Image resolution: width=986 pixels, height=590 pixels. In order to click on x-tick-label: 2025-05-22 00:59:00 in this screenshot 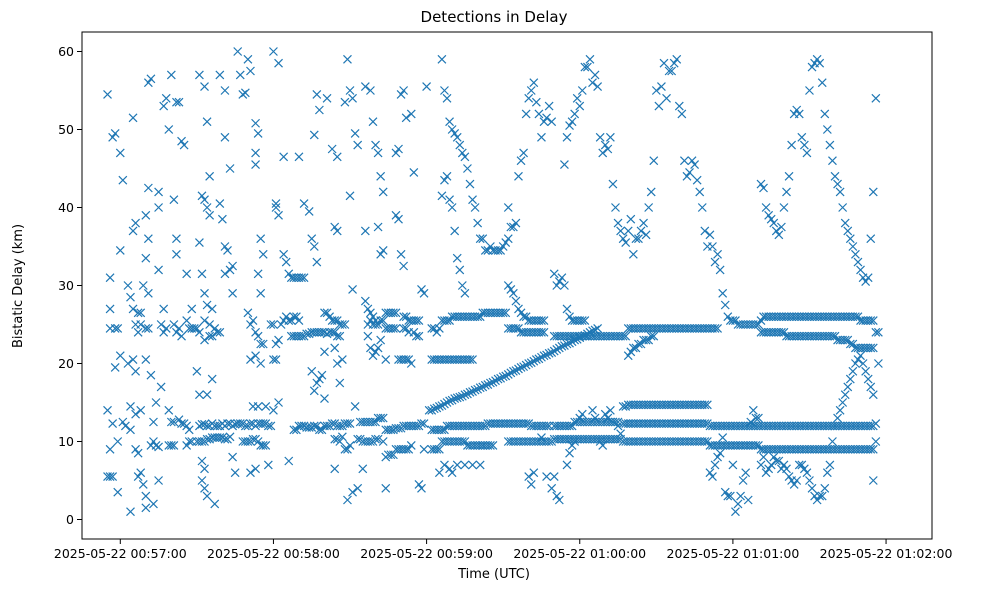, I will do `click(426, 553)`.